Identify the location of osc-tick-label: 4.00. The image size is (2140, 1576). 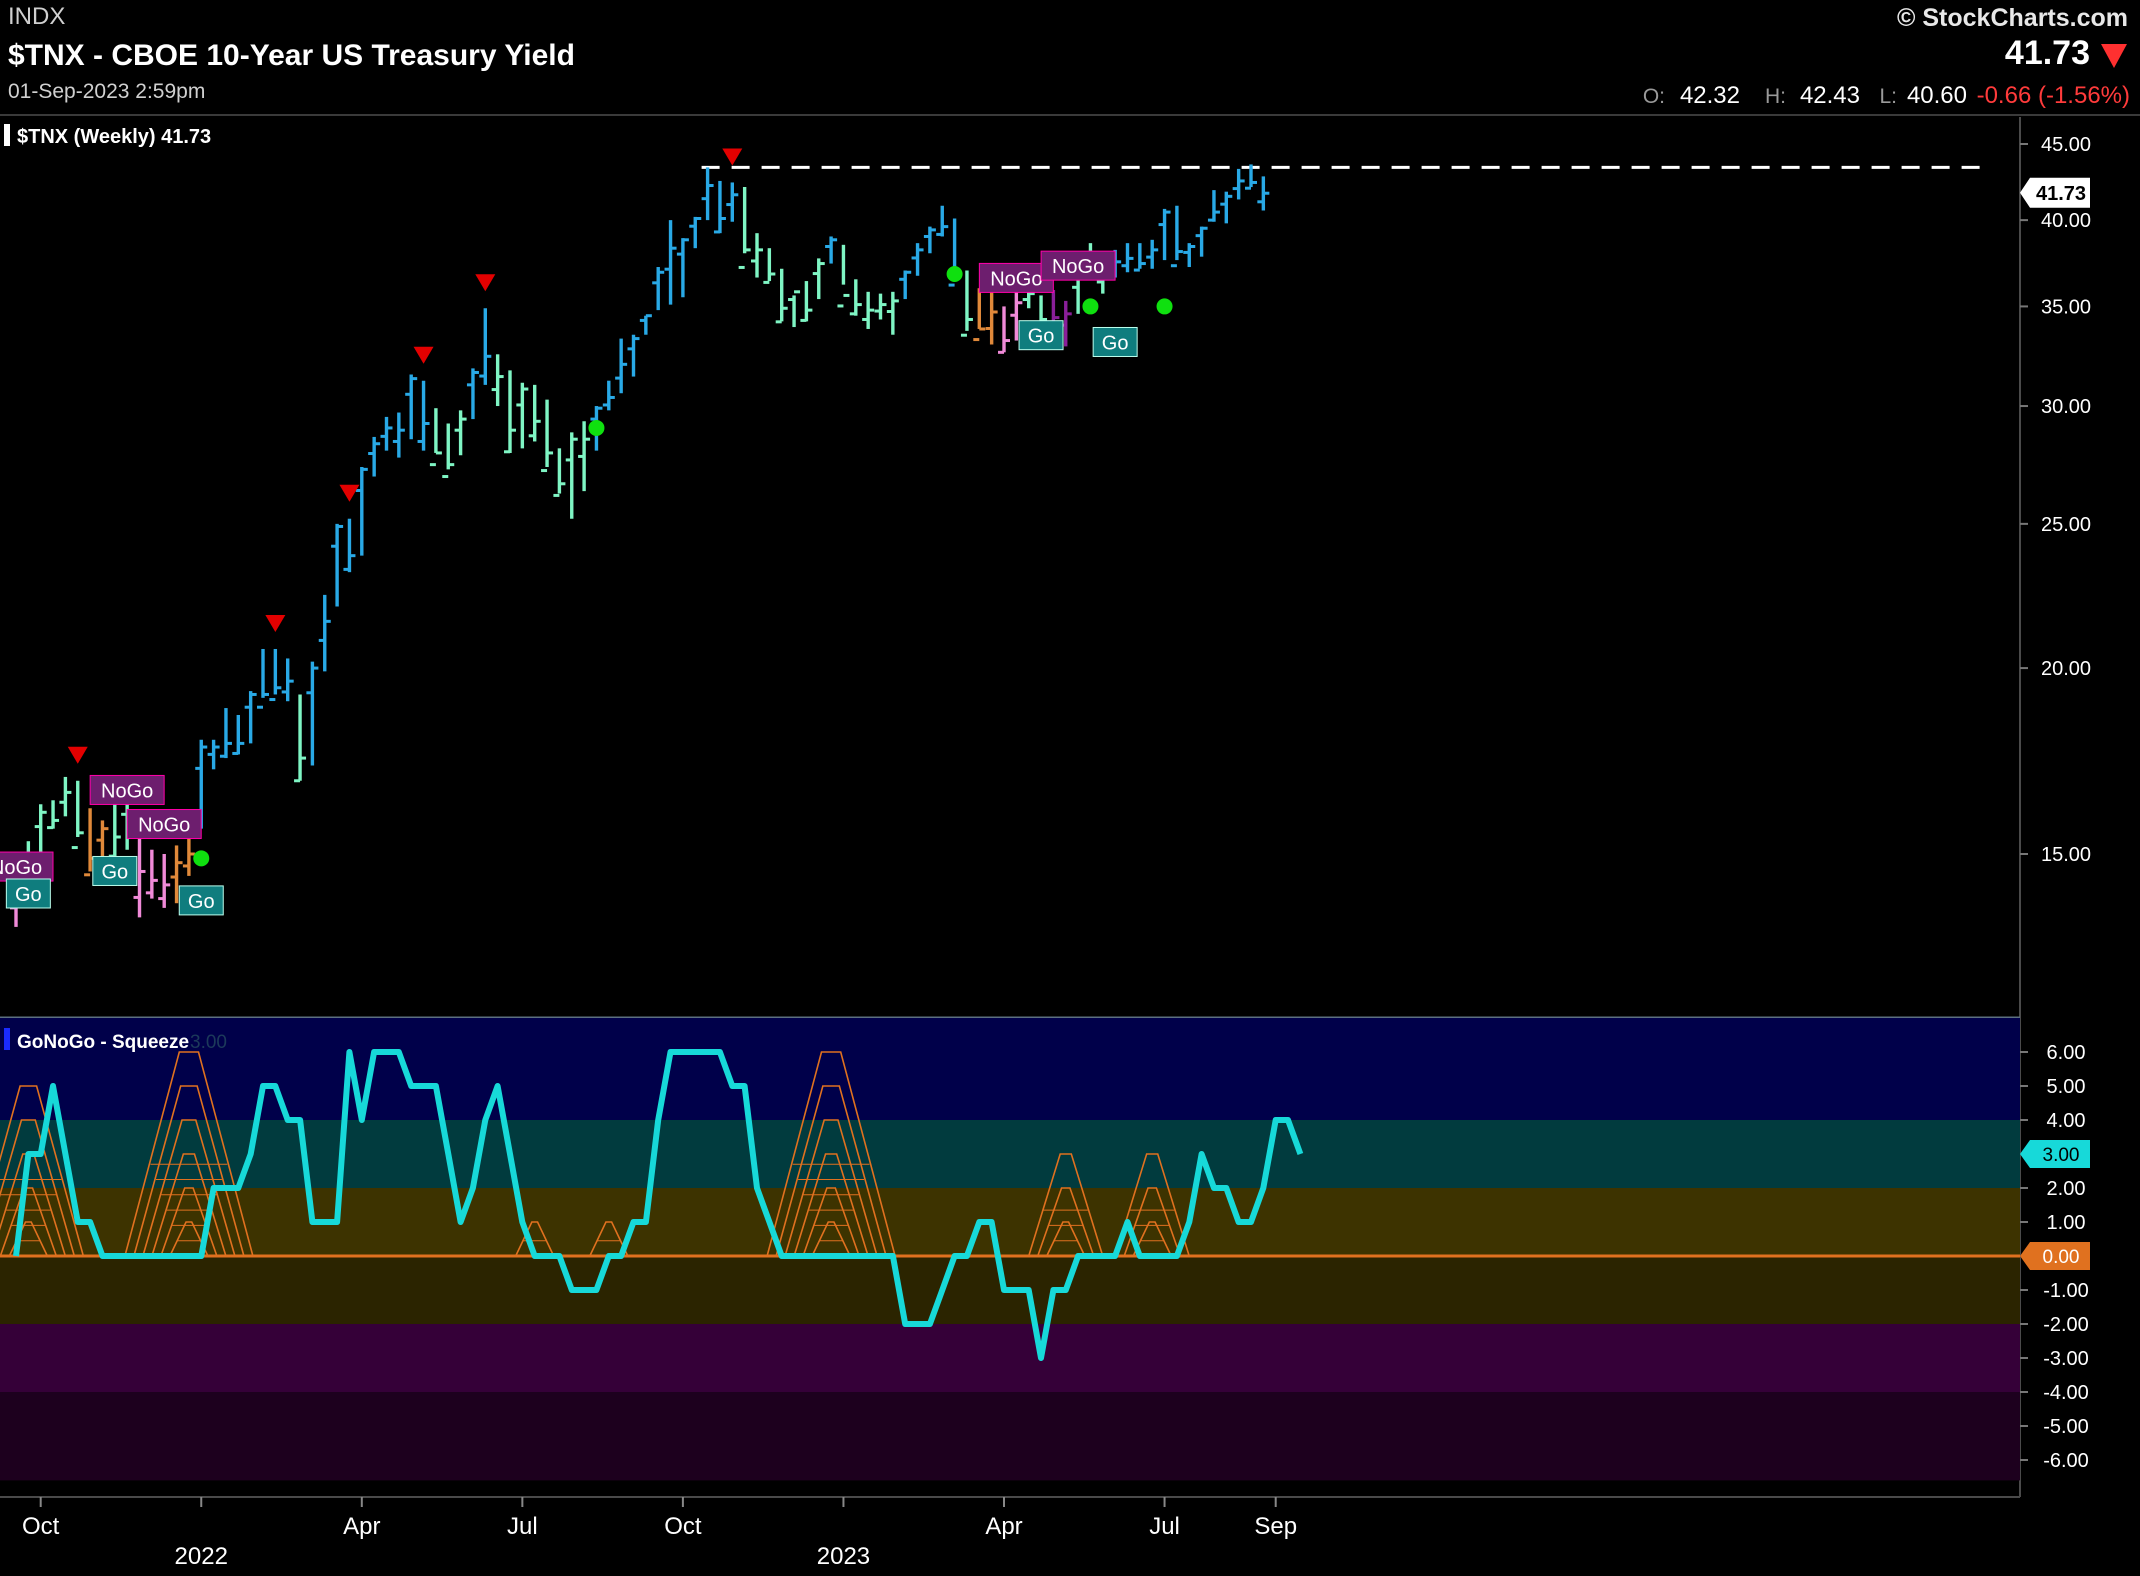
(2066, 1121).